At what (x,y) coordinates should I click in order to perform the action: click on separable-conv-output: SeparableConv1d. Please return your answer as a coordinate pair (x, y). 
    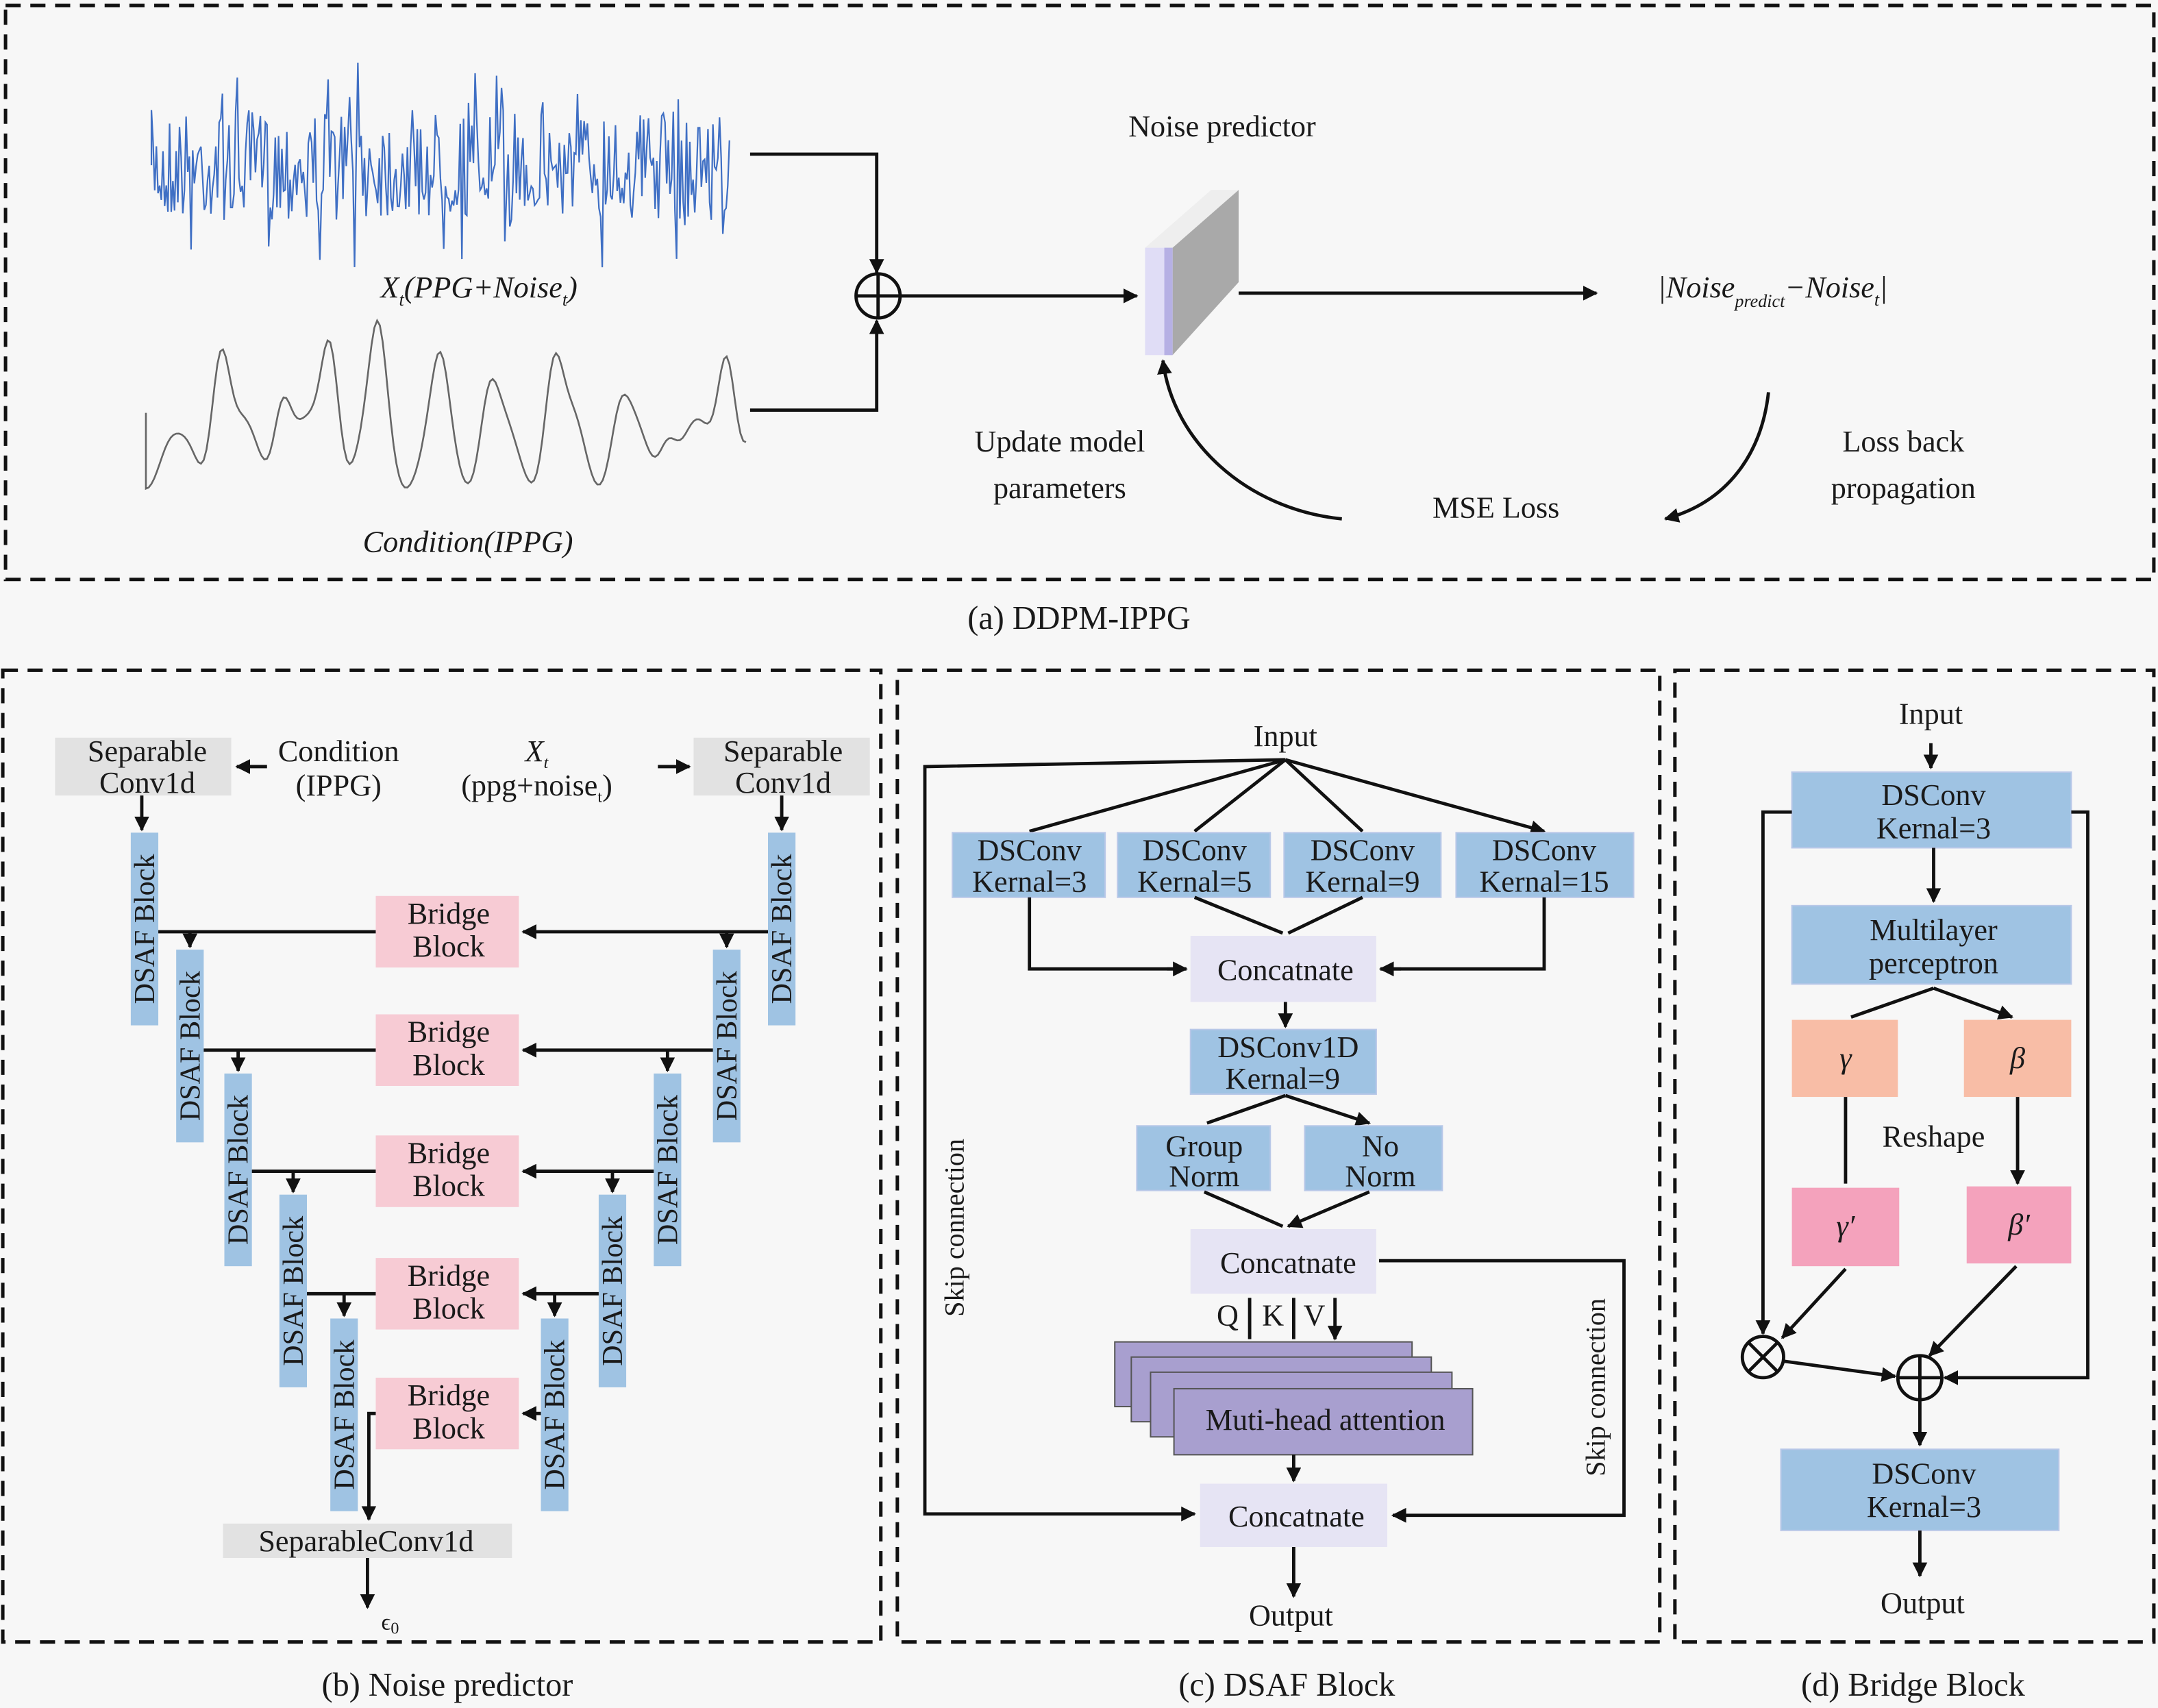
    Looking at the image, I should click on (367, 1541).